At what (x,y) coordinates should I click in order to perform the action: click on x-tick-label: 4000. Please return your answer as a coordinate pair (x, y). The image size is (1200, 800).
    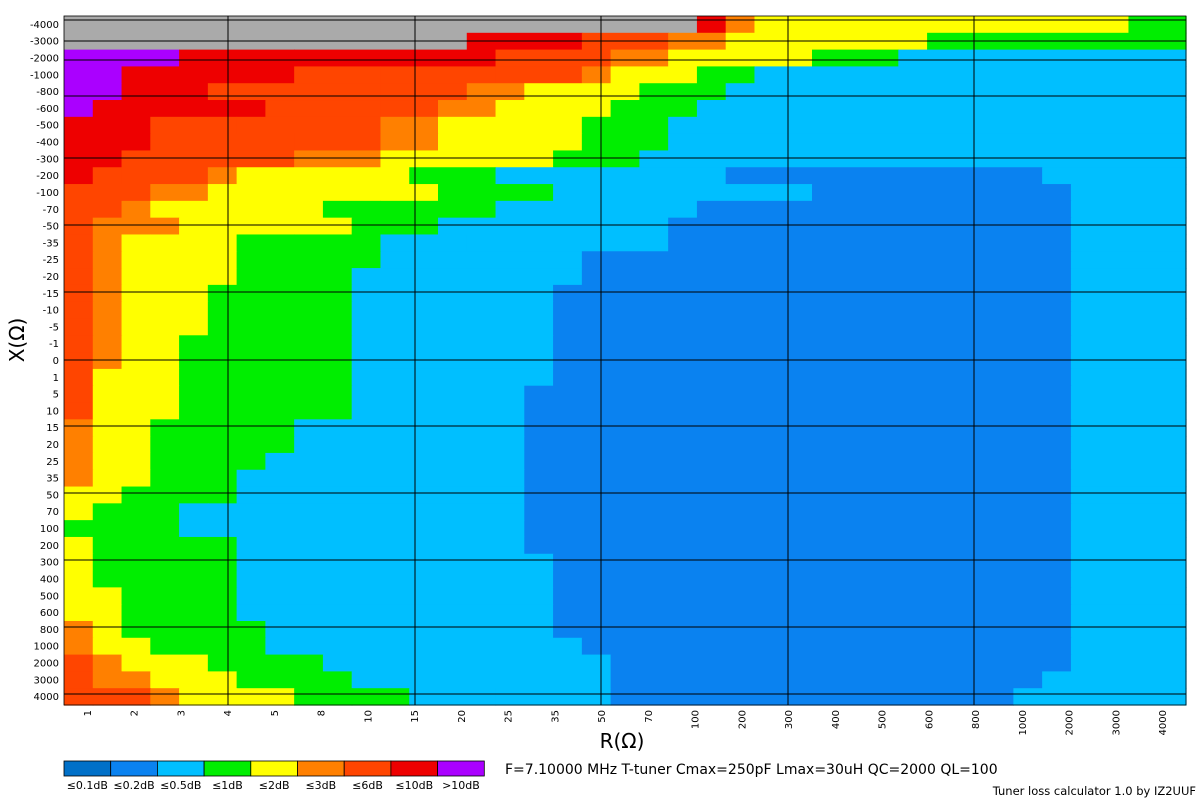
    Looking at the image, I should click on (1163, 722).